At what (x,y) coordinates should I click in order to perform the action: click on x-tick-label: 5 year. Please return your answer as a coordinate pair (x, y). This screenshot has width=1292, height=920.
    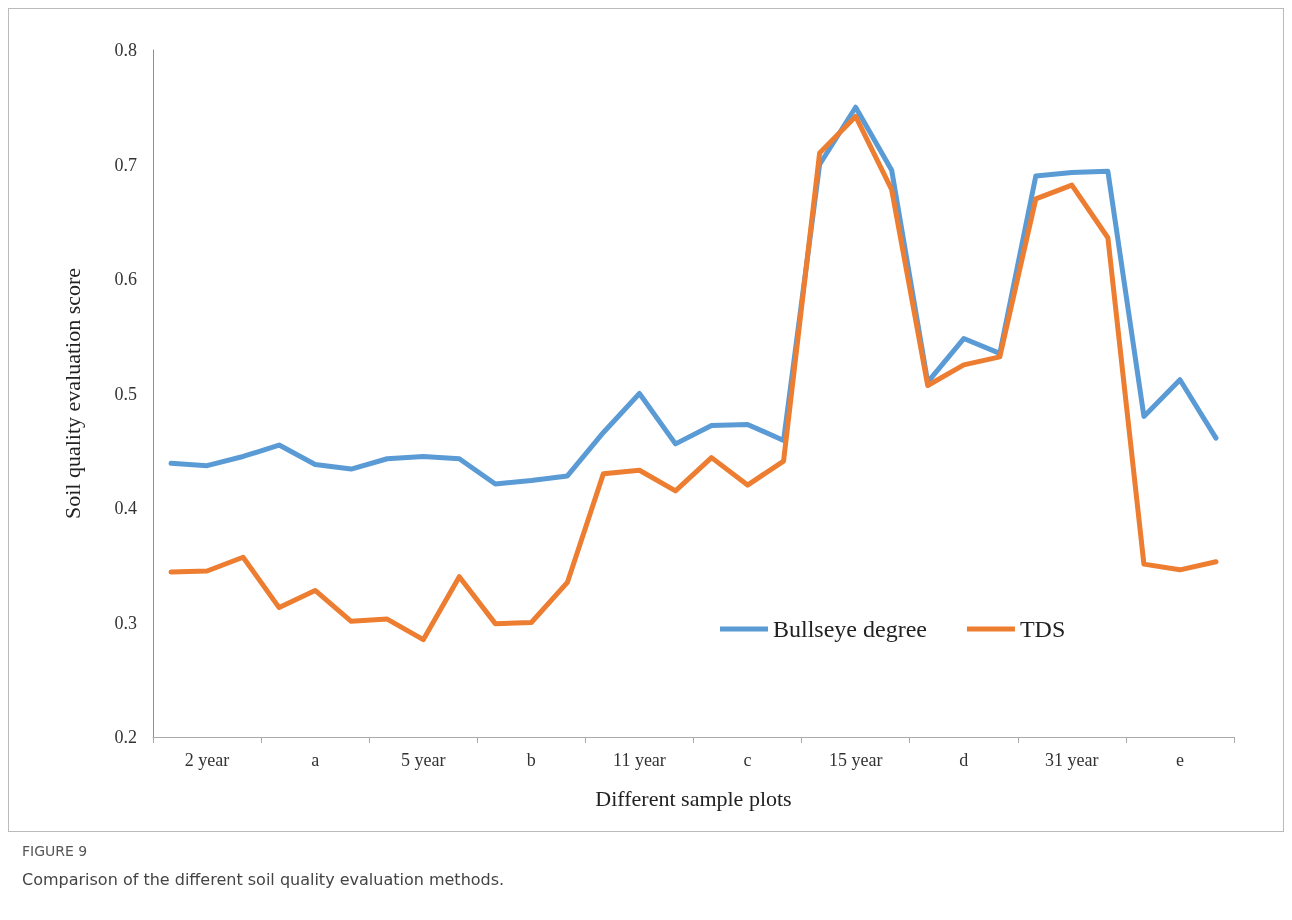
    Looking at the image, I should click on (423, 760).